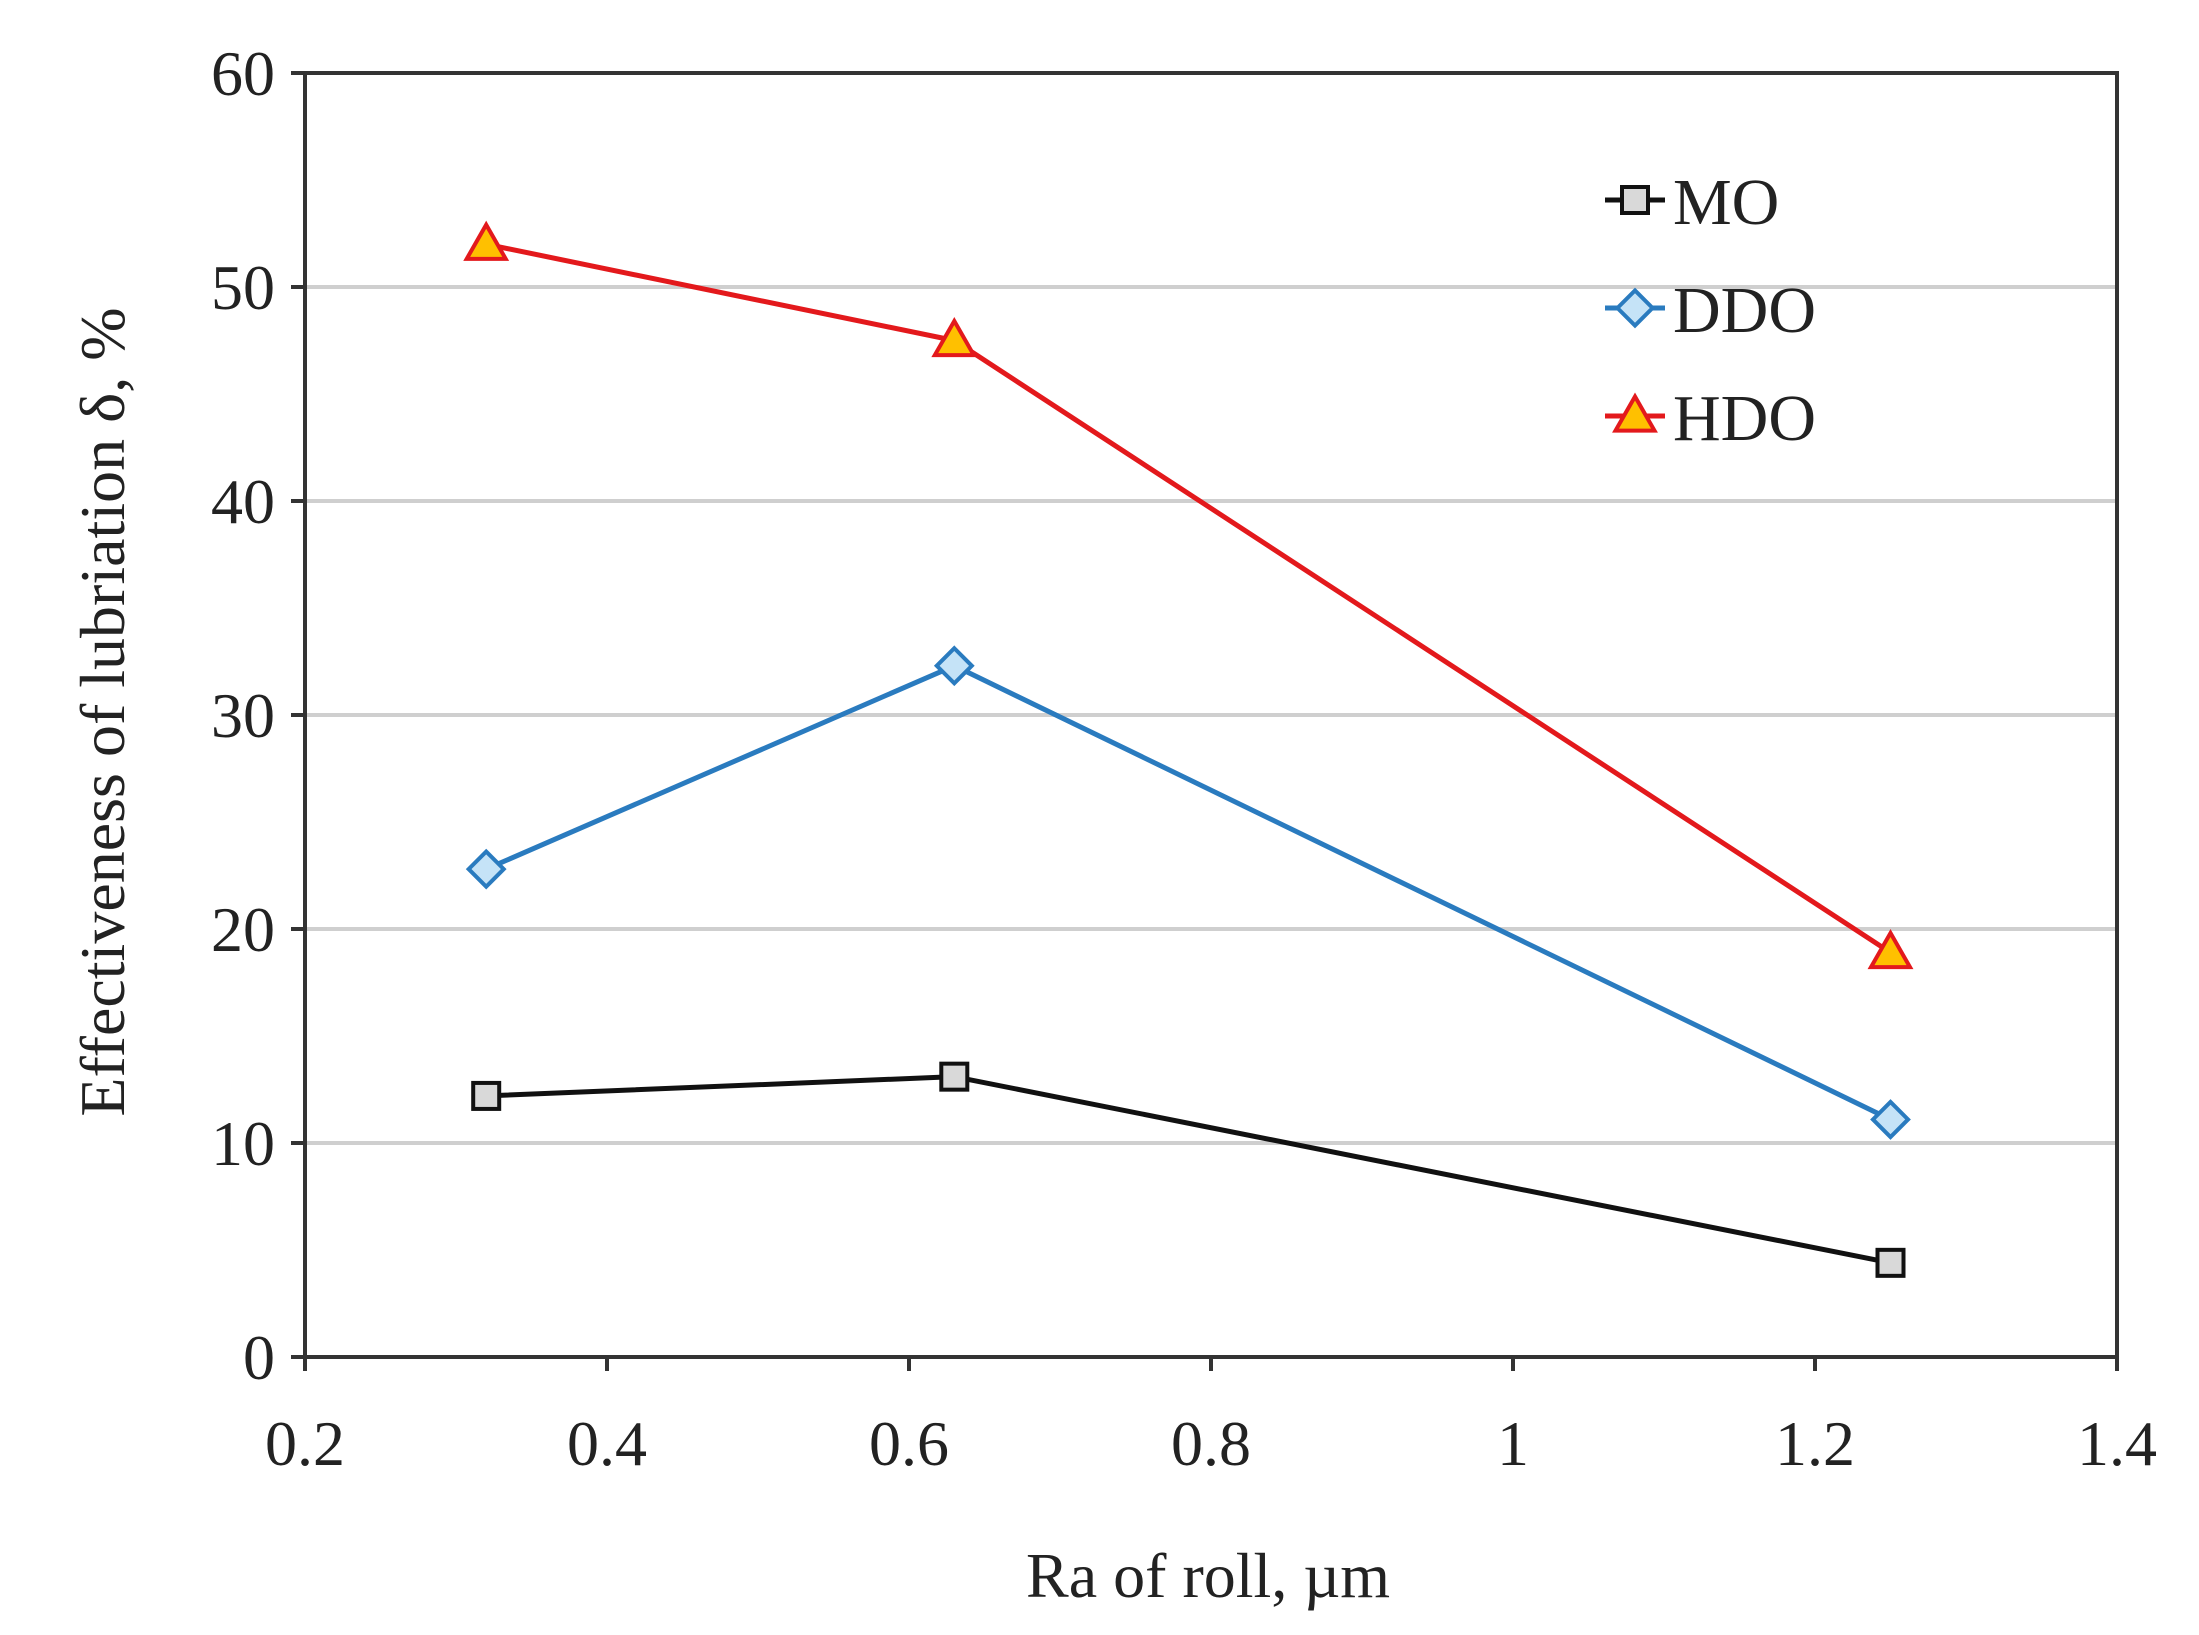 Image resolution: width=2199 pixels, height=1635 pixels. What do you see at coordinates (607, 1443) in the screenshot?
I see `x-tick-label: 0.4` at bounding box center [607, 1443].